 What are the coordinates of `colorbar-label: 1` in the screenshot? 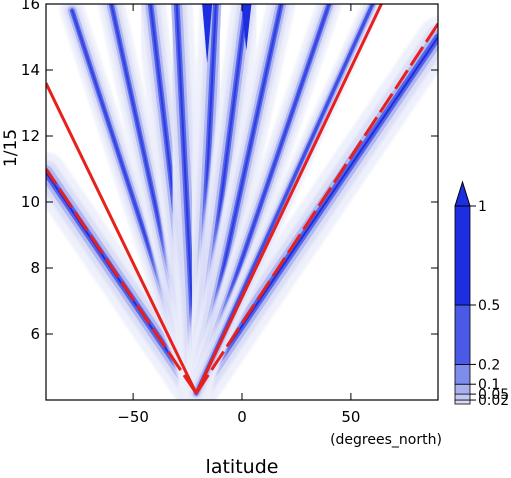 It's located at (482, 207).